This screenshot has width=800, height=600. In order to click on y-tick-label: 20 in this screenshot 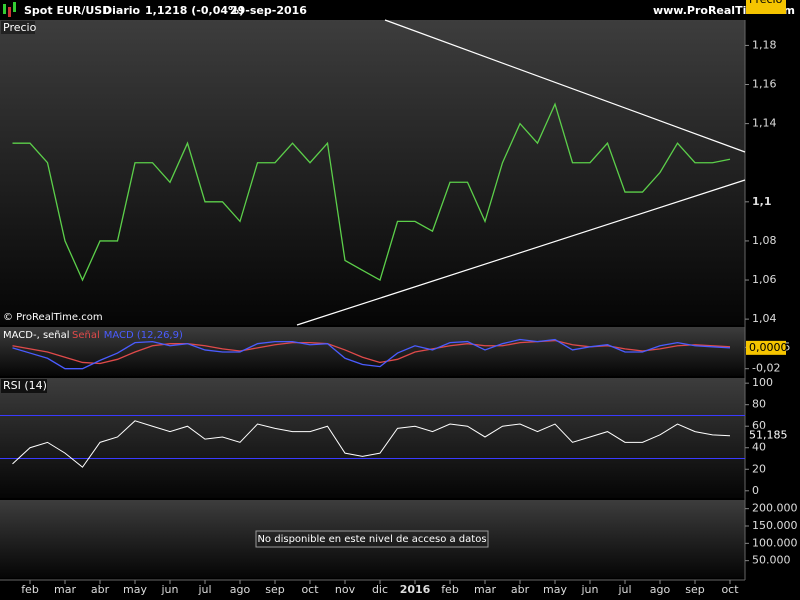, I will do `click(759, 468)`.